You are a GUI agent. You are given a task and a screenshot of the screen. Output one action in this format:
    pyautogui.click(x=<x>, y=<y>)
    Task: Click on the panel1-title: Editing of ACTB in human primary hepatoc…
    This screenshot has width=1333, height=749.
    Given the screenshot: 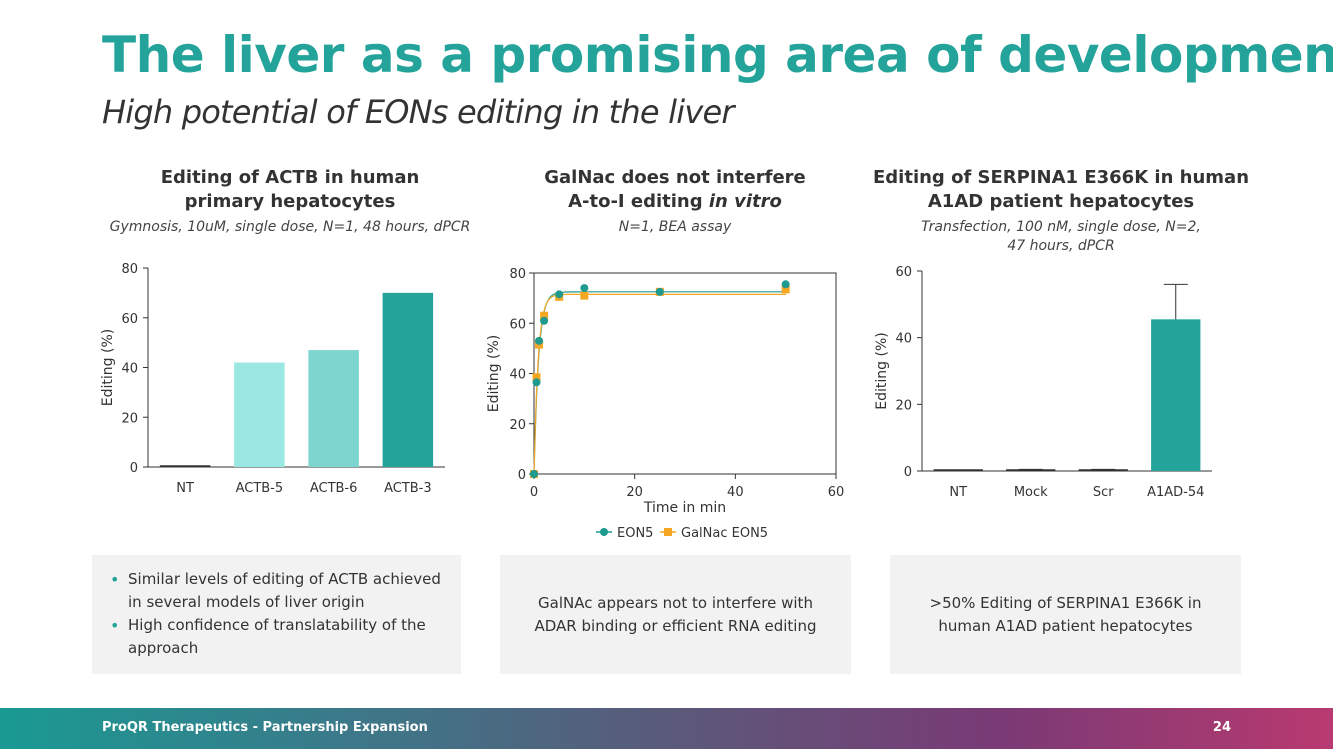 What is the action you would take?
    pyautogui.click(x=290, y=189)
    